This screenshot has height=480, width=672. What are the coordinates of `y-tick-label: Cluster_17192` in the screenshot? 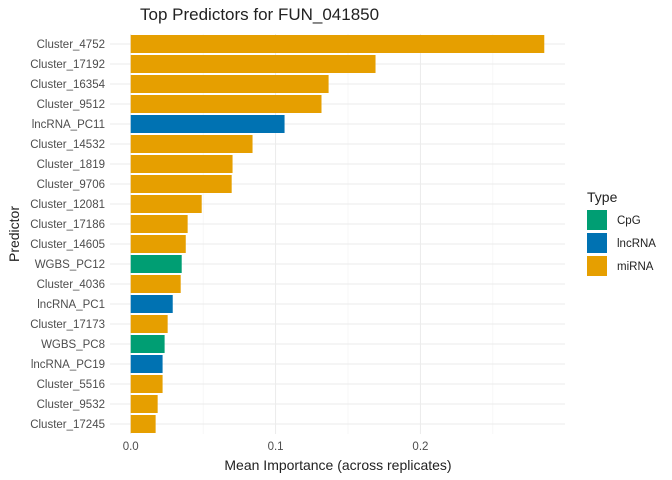 It's located at (67, 65).